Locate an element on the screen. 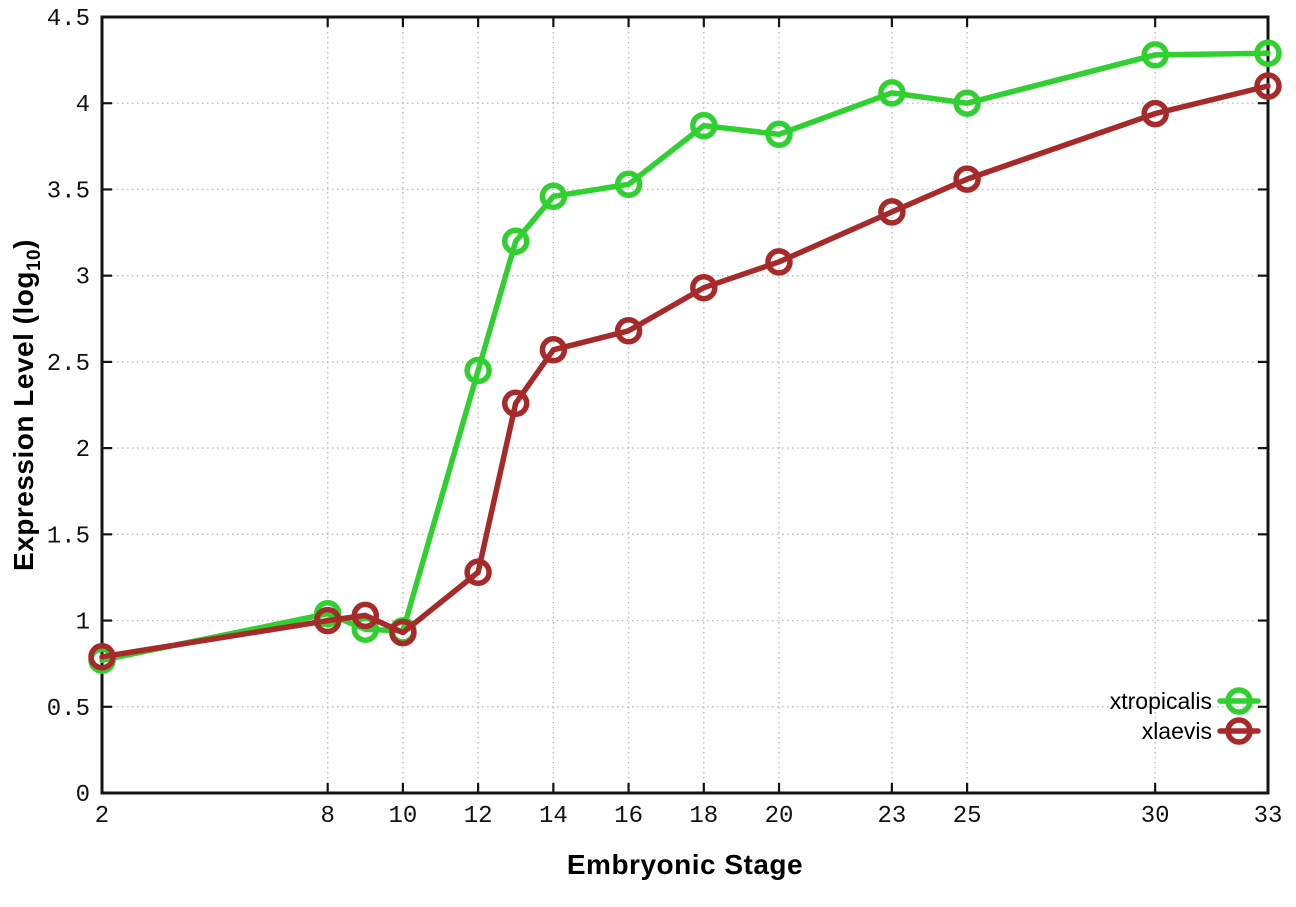 The image size is (1296, 907). x-tick-label: 12 is located at coordinates (478, 816).